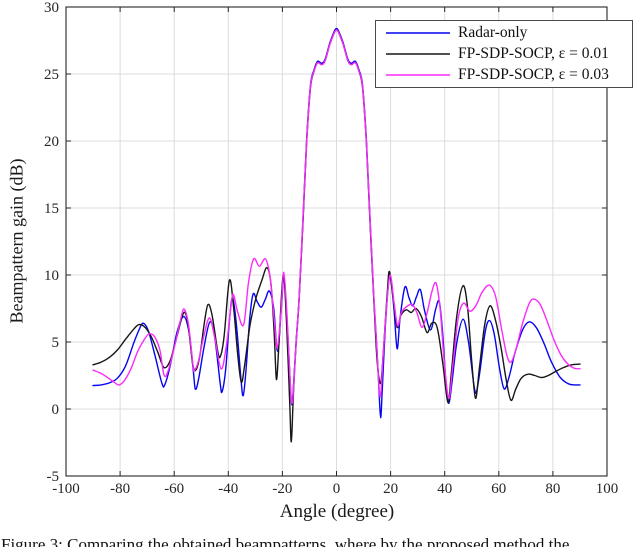  I want to click on x-tick-label: 80, so click(552, 489).